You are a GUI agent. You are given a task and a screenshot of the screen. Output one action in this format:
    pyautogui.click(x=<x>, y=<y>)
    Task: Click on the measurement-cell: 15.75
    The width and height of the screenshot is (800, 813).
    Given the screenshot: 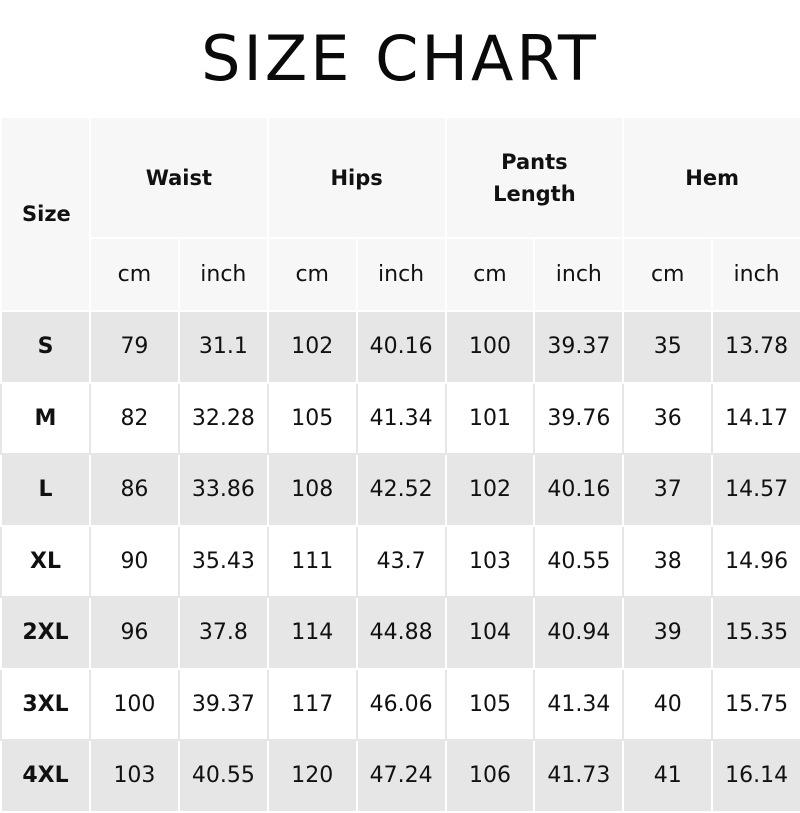 What is the action you would take?
    pyautogui.click(x=755, y=704)
    